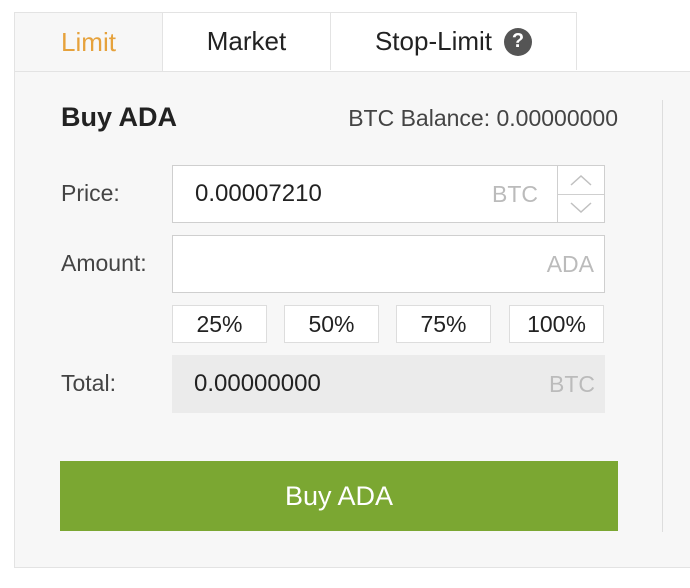 The image size is (690, 588). What do you see at coordinates (388, 384) in the screenshot?
I see `total-field: 0.00000000 BTC` at bounding box center [388, 384].